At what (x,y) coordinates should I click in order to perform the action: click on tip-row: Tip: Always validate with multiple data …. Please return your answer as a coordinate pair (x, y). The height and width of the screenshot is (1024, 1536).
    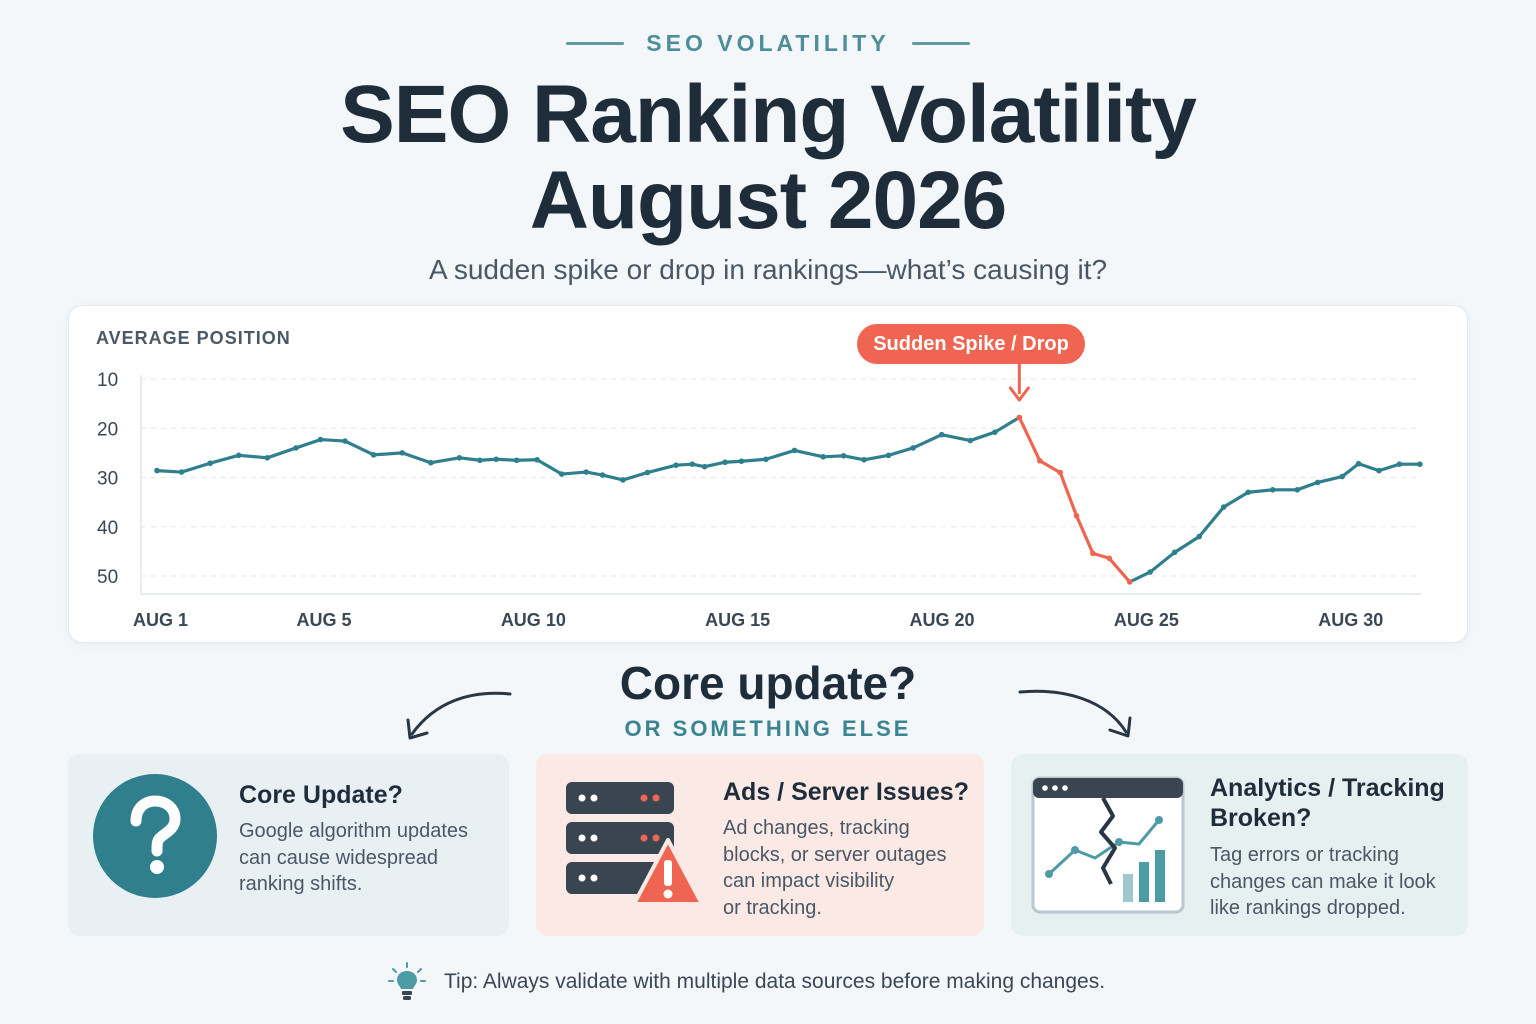
    Looking at the image, I should click on (746, 982).